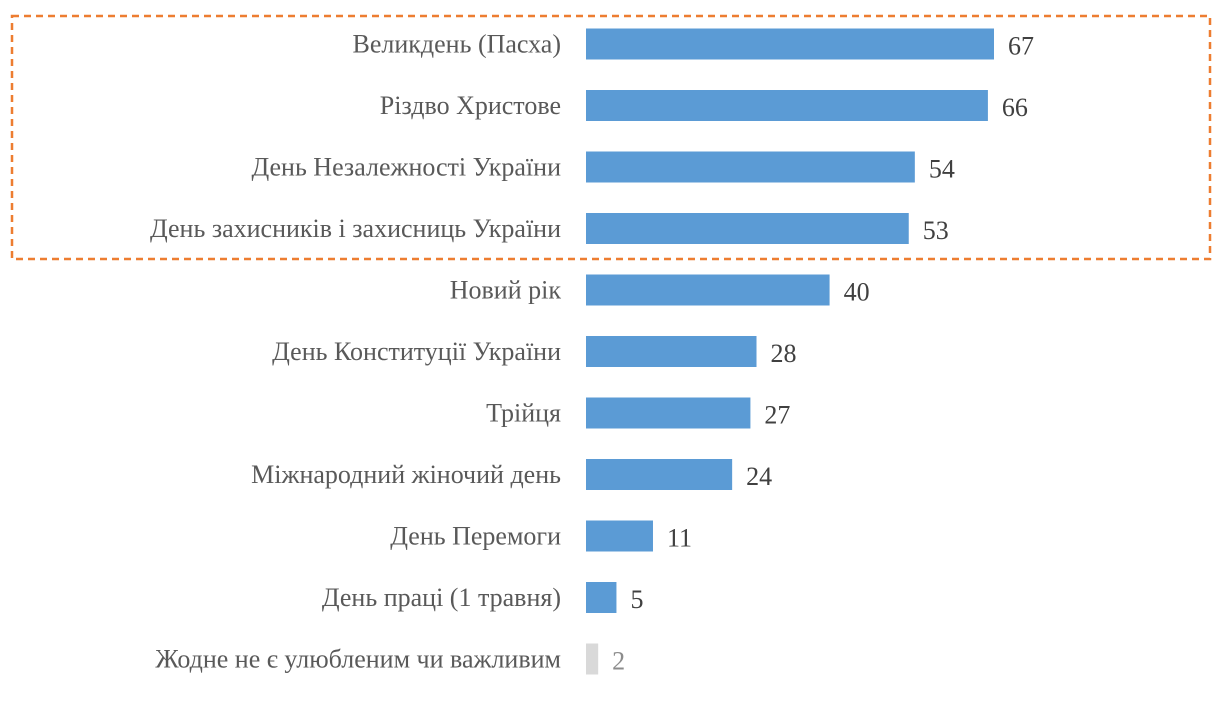 The height and width of the screenshot is (706, 1224). I want to click on value-label: 67, so click(1021, 46).